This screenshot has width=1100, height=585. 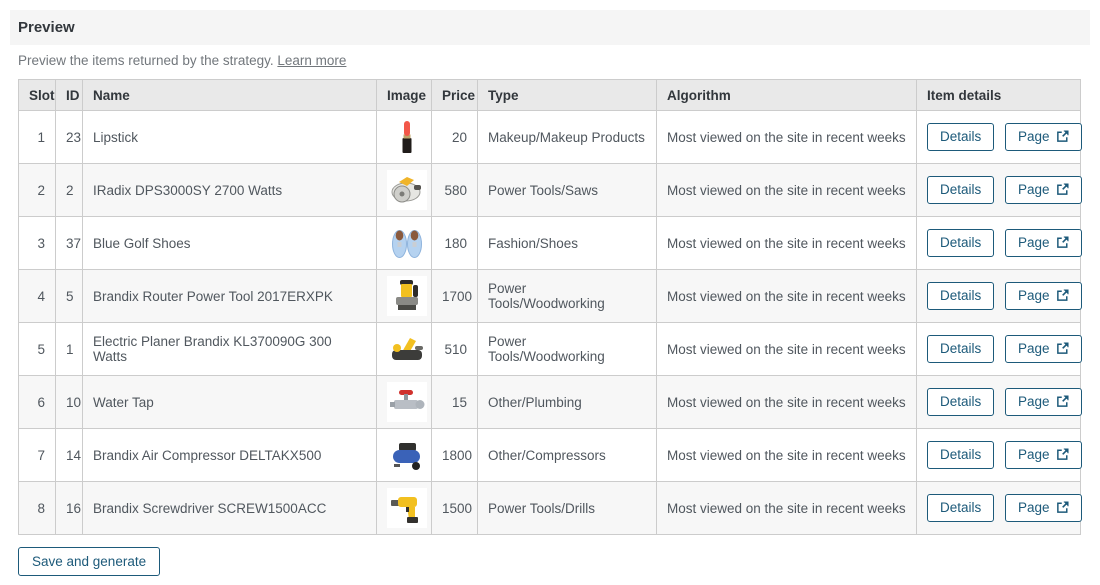 What do you see at coordinates (229, 455) in the screenshot?
I see `name-cell: Brandix Air Compressor DELTAKX500` at bounding box center [229, 455].